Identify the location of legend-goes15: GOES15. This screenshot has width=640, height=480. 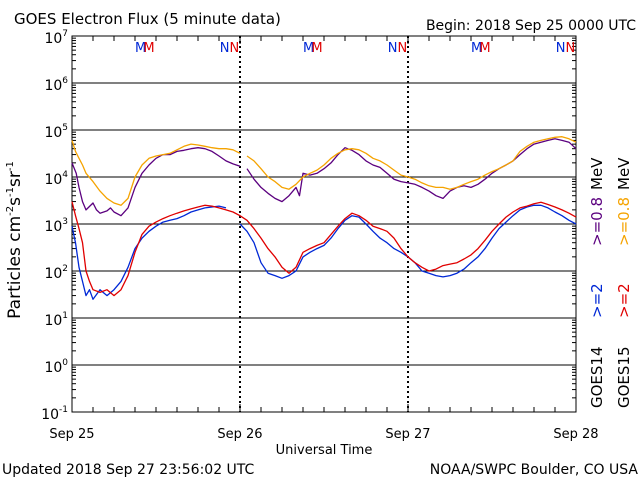
(624, 377).